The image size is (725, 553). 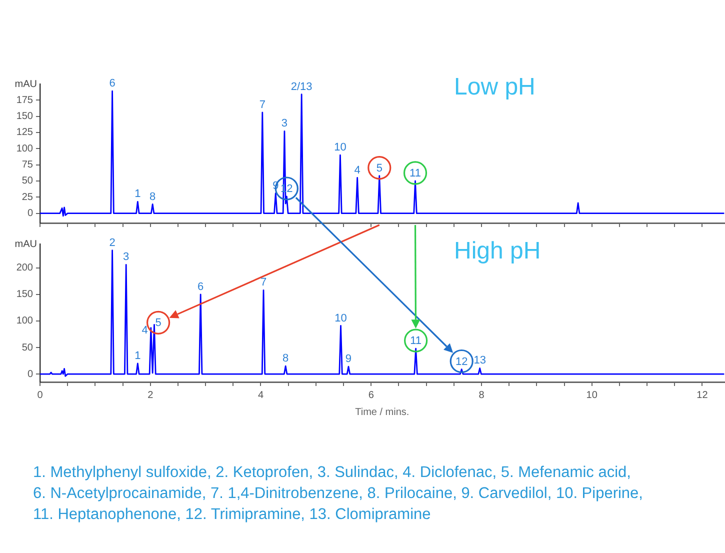 I want to click on x-tick-label: 2, so click(x=151, y=395).